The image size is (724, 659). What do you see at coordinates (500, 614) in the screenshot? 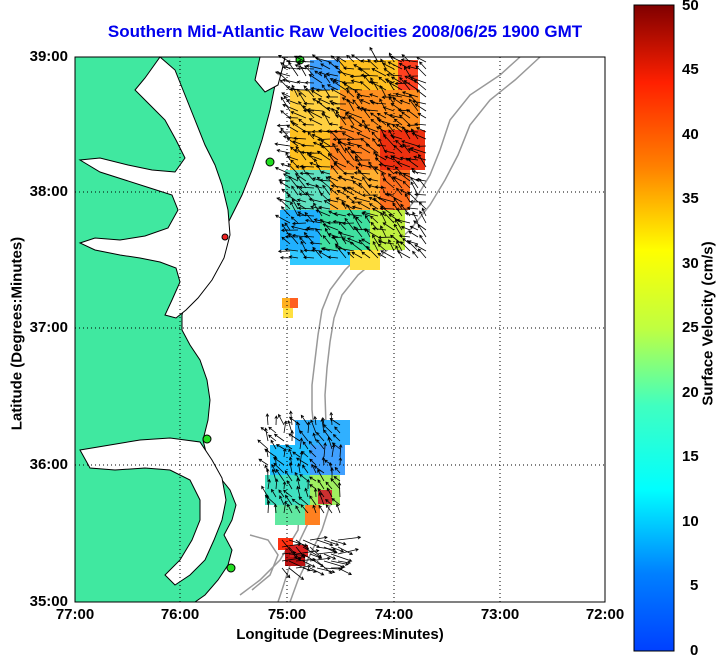
I see `x-tick: 73:00` at bounding box center [500, 614].